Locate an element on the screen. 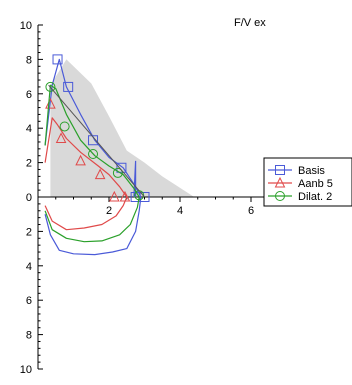 This screenshot has height=385, width=352. band-area is located at coordinates (122, 128).